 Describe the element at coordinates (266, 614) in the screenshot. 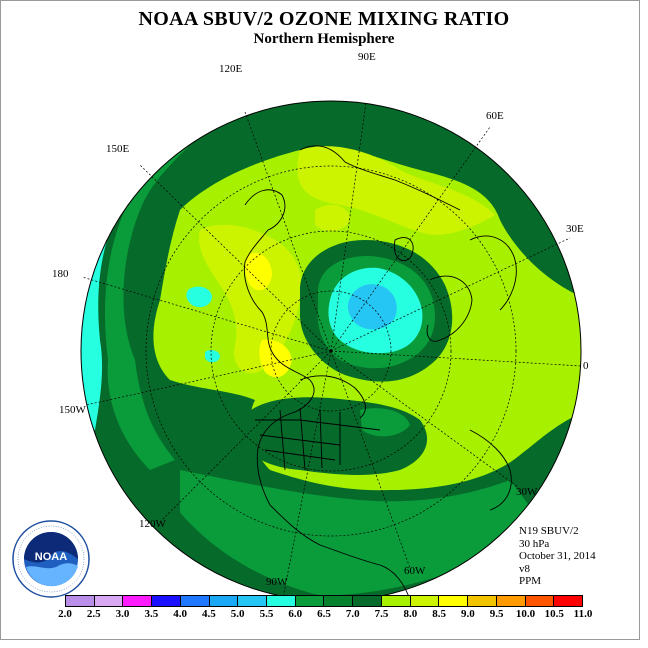

I see `colorbar-tick-label: 5.5` at that location.